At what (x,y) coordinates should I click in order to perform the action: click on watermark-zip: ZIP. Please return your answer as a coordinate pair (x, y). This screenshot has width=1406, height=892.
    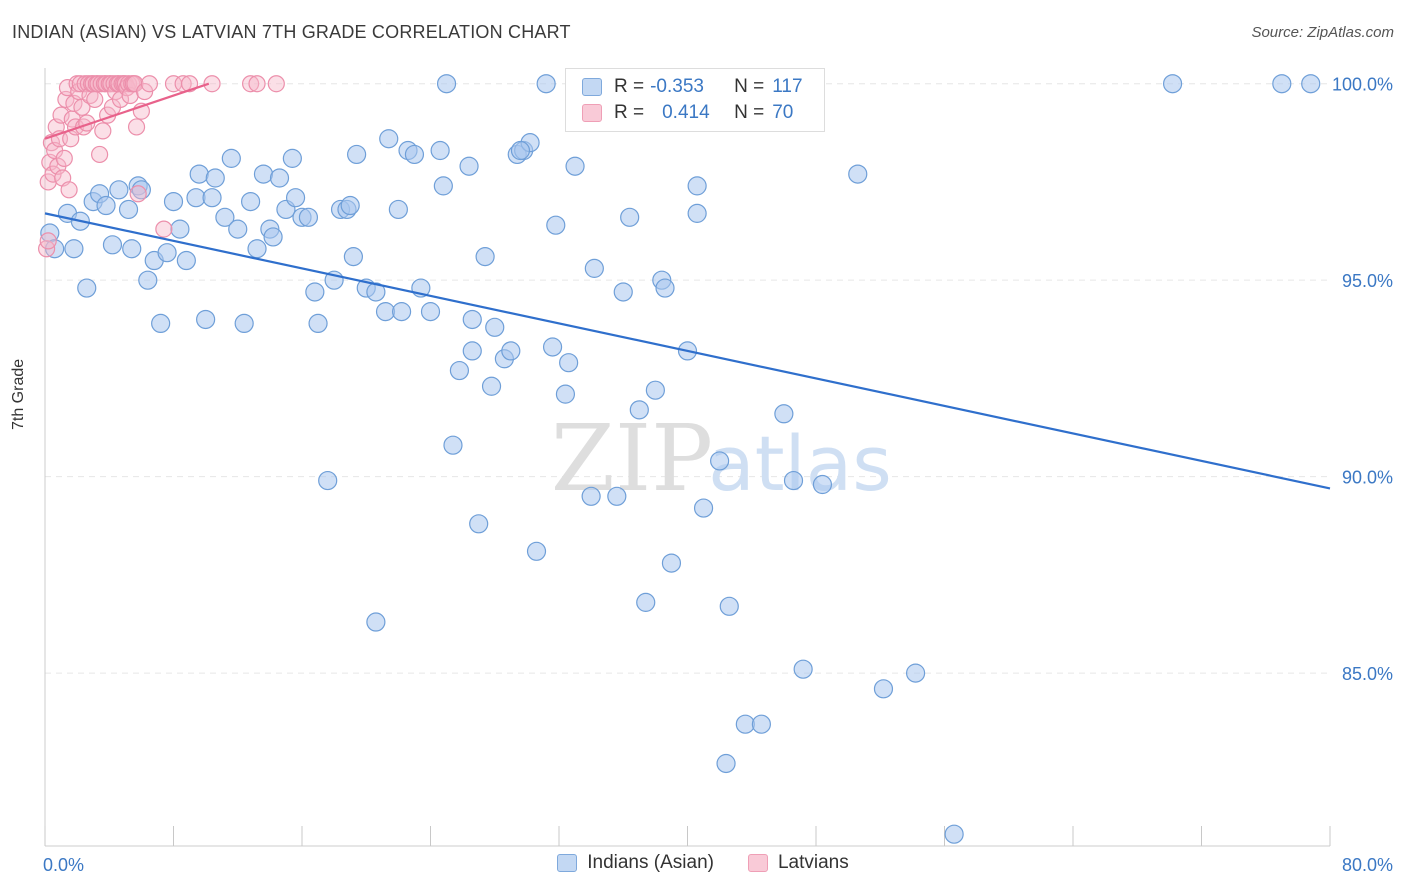
    Looking at the image, I should click on (632, 458).